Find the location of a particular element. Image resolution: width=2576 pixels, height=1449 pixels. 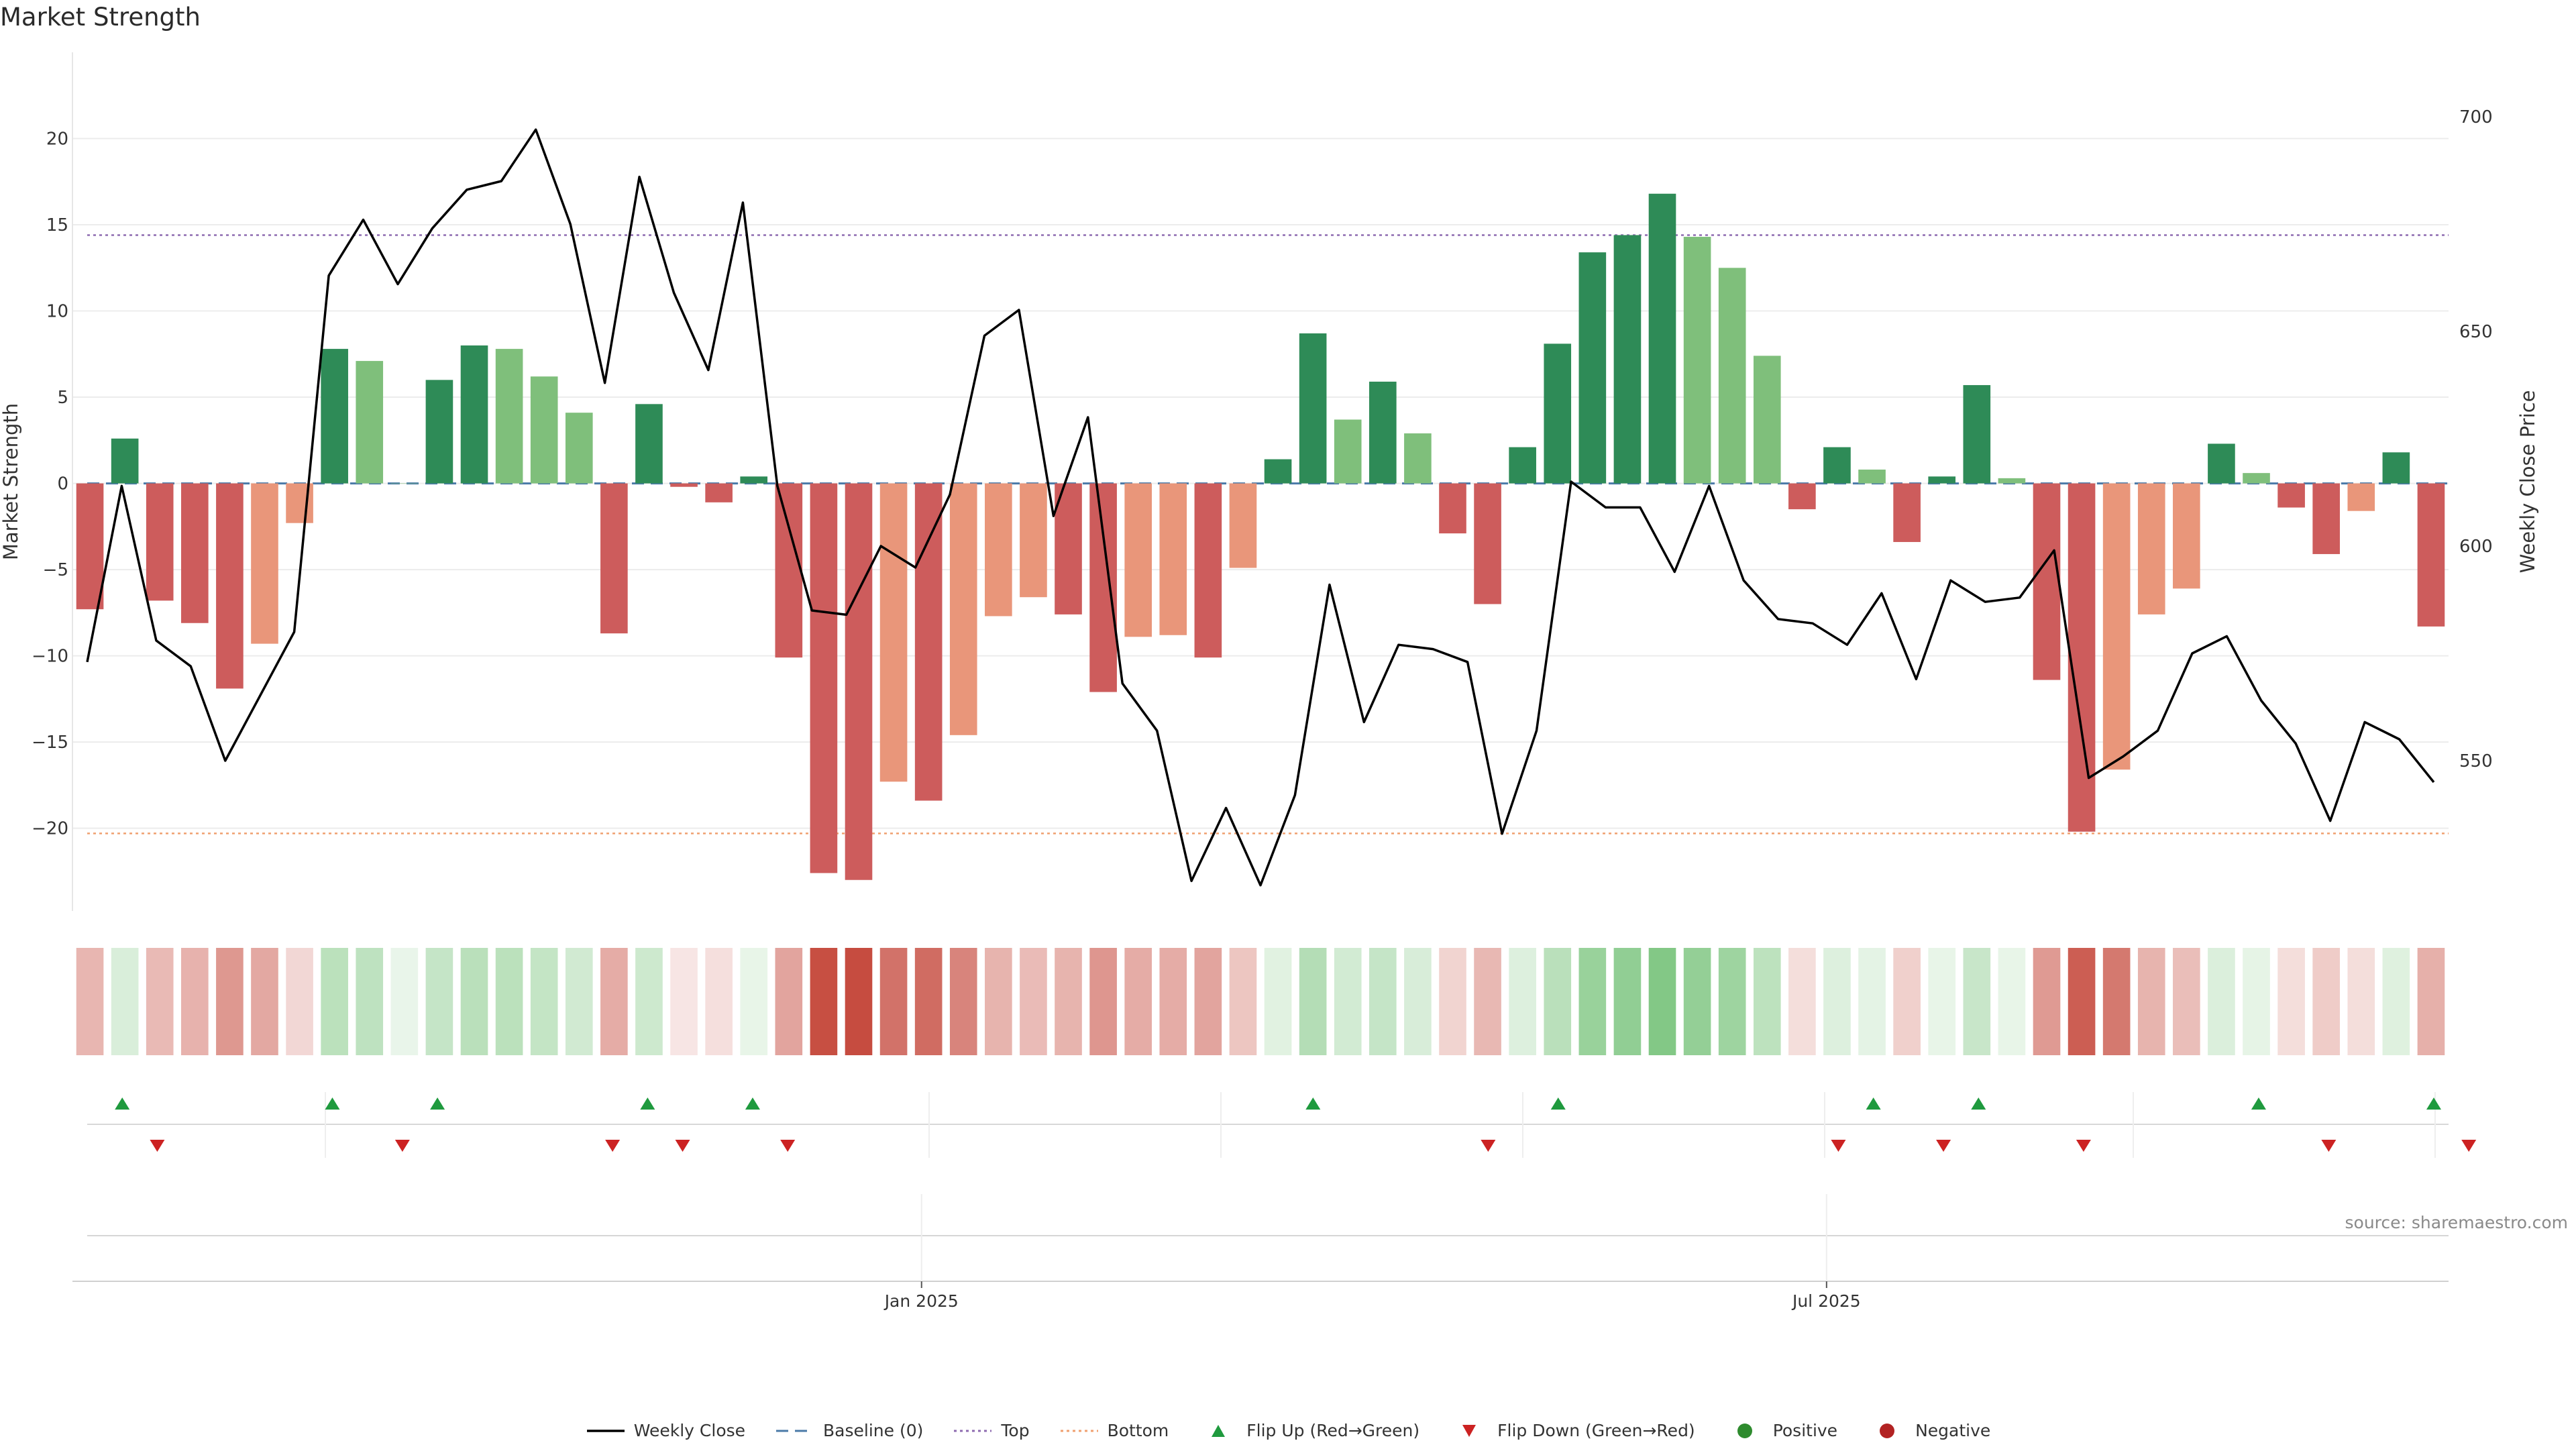

legend-item-baseline: Baseline (0) is located at coordinates (849, 1430).